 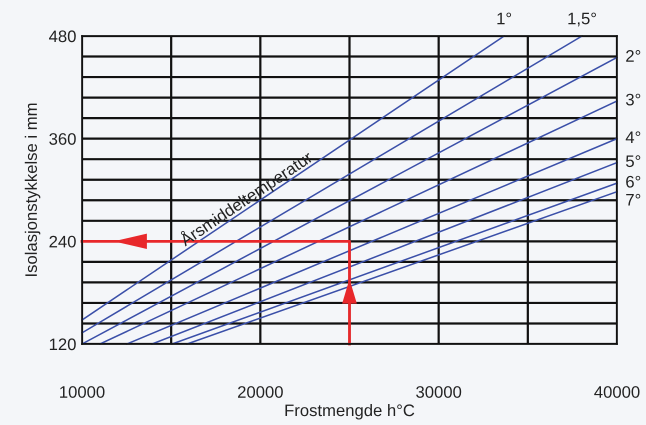 What do you see at coordinates (349, 412) in the screenshot?
I see `x-axis-title: Frostmengde h°C` at bounding box center [349, 412].